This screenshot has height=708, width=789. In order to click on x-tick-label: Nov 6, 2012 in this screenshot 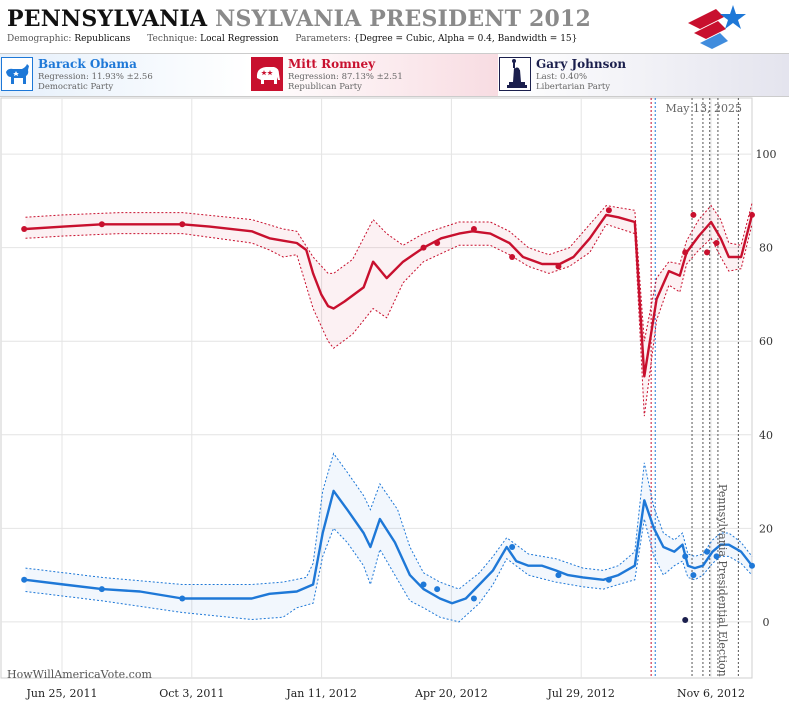, I will do `click(711, 693)`.